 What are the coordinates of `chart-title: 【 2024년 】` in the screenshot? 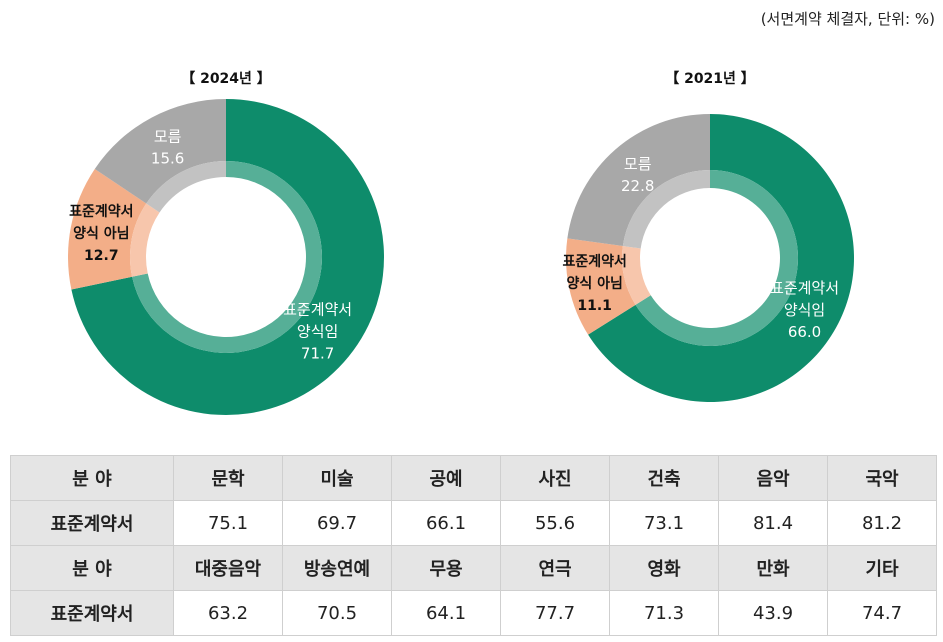 It's located at (226, 79).